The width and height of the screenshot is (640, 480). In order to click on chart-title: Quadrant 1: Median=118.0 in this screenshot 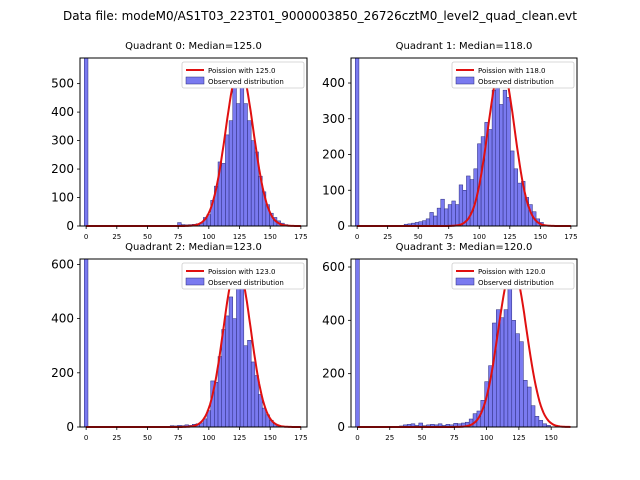, I will do `click(464, 46)`.